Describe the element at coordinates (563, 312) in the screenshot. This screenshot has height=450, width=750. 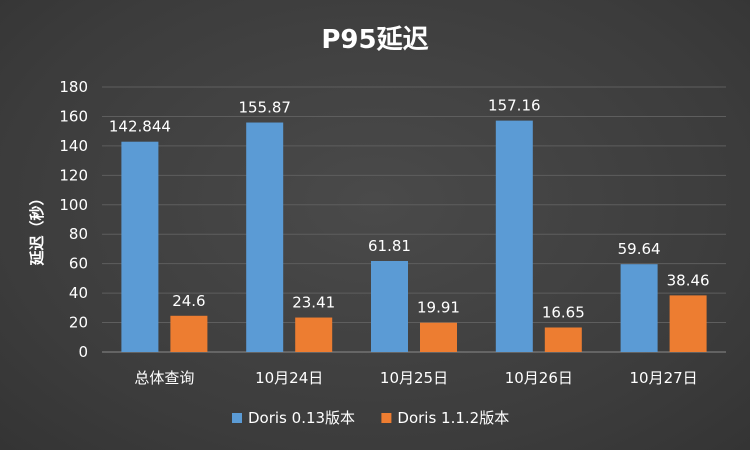
I see `data-label: 16.65` at that location.